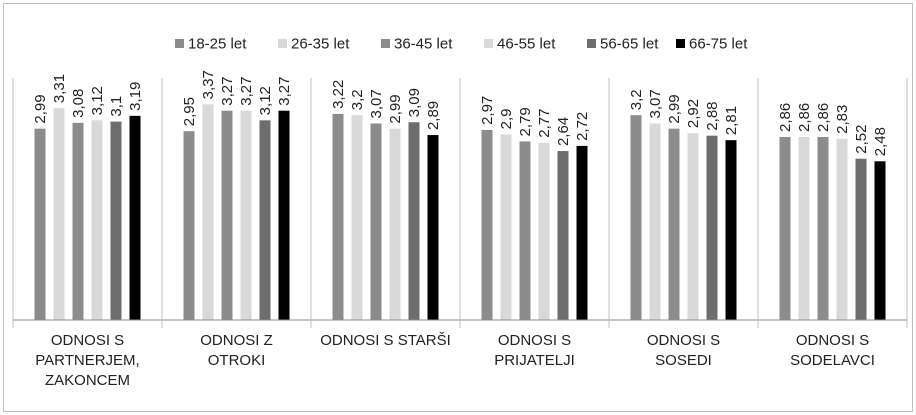  What do you see at coordinates (40, 108) in the screenshot?
I see `value-label-1-1: 2,99` at bounding box center [40, 108].